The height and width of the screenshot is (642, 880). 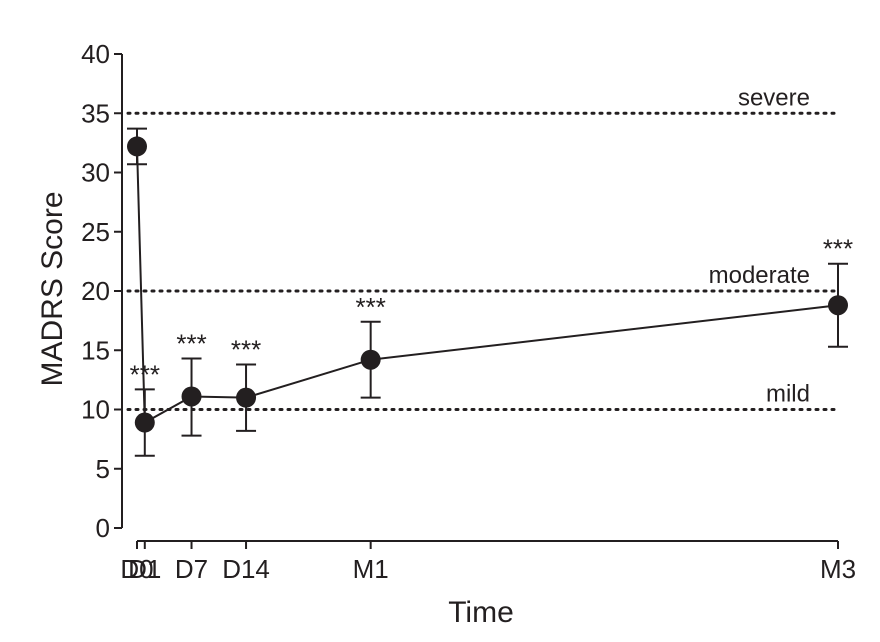 I want to click on data-point-D0, so click(x=137, y=146).